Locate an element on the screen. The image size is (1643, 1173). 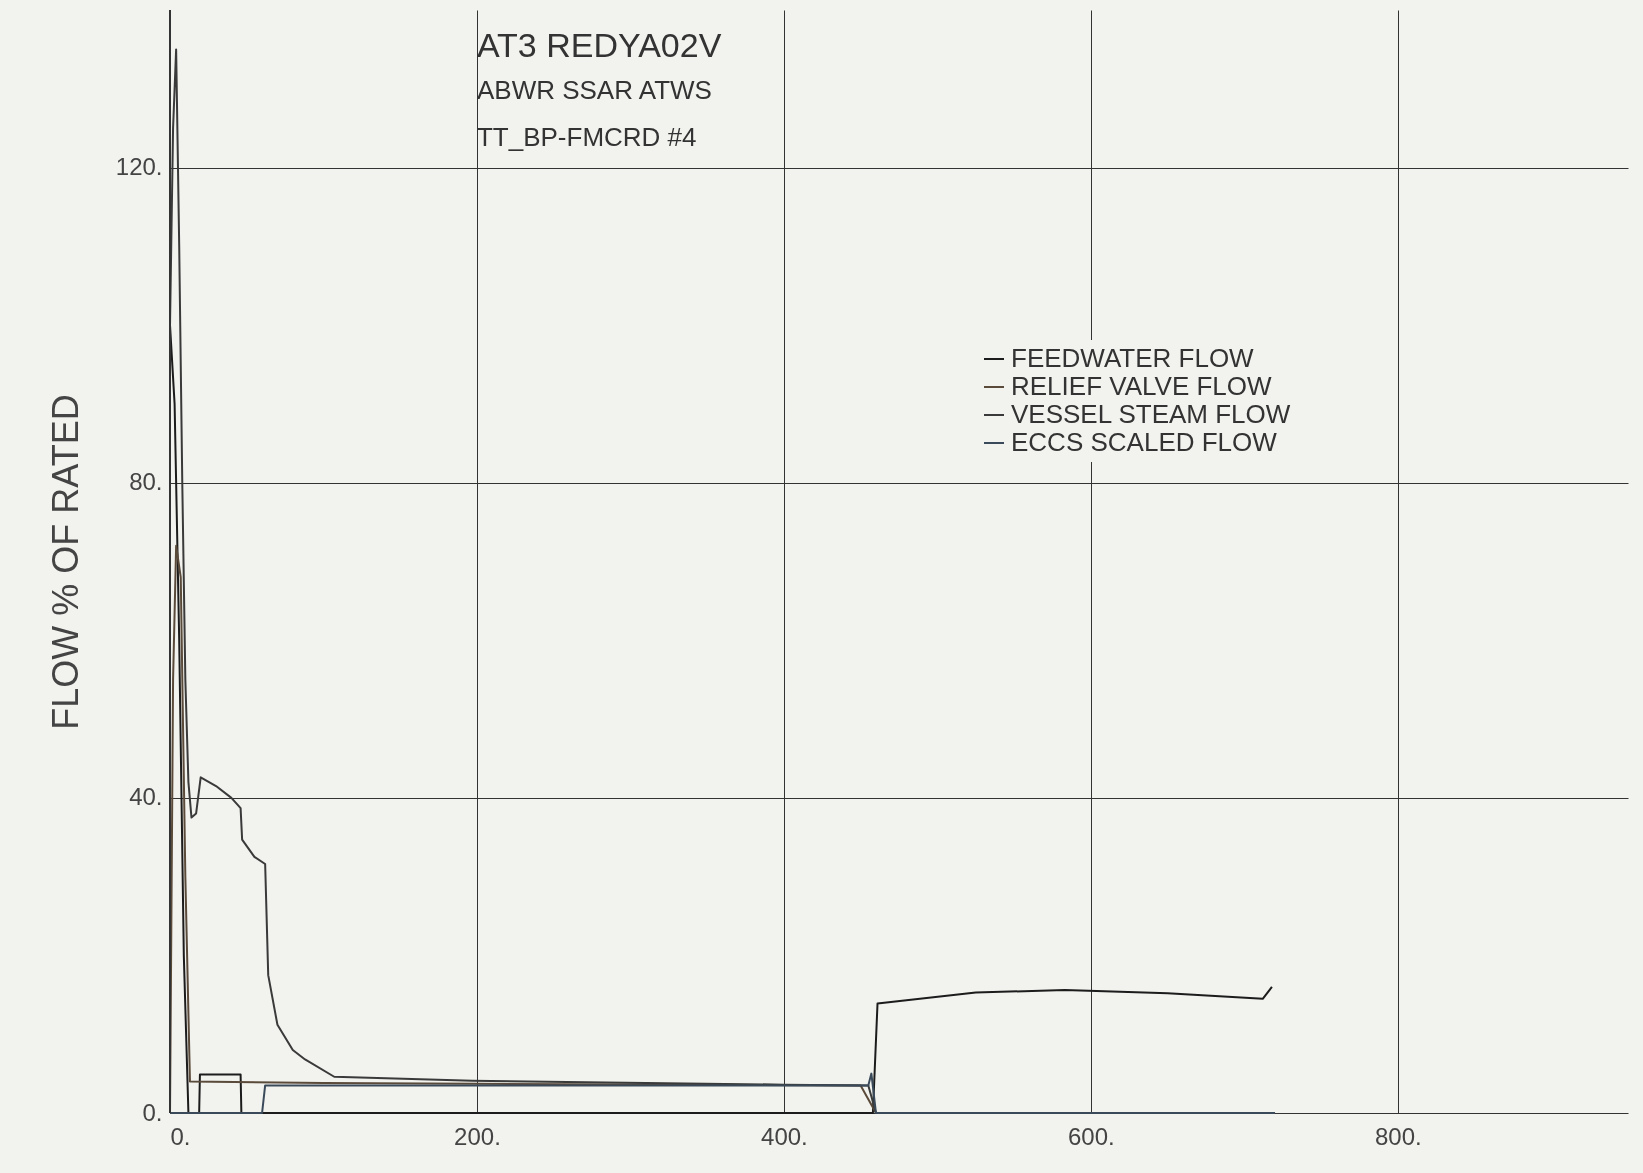
legend-label: VESSEL STEAM FLOW is located at coordinates (1151, 414).